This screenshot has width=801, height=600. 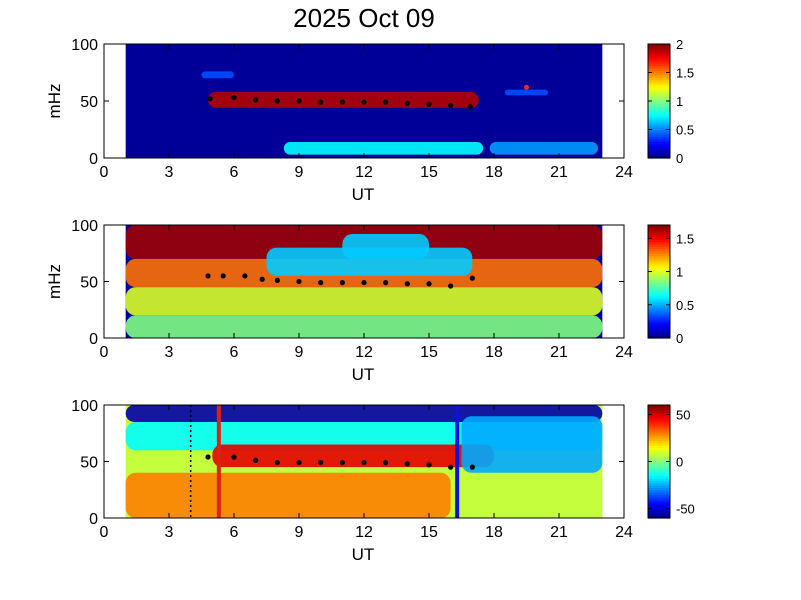 What do you see at coordinates (363, 194) in the screenshot?
I see `x-axis-label: UT` at bounding box center [363, 194].